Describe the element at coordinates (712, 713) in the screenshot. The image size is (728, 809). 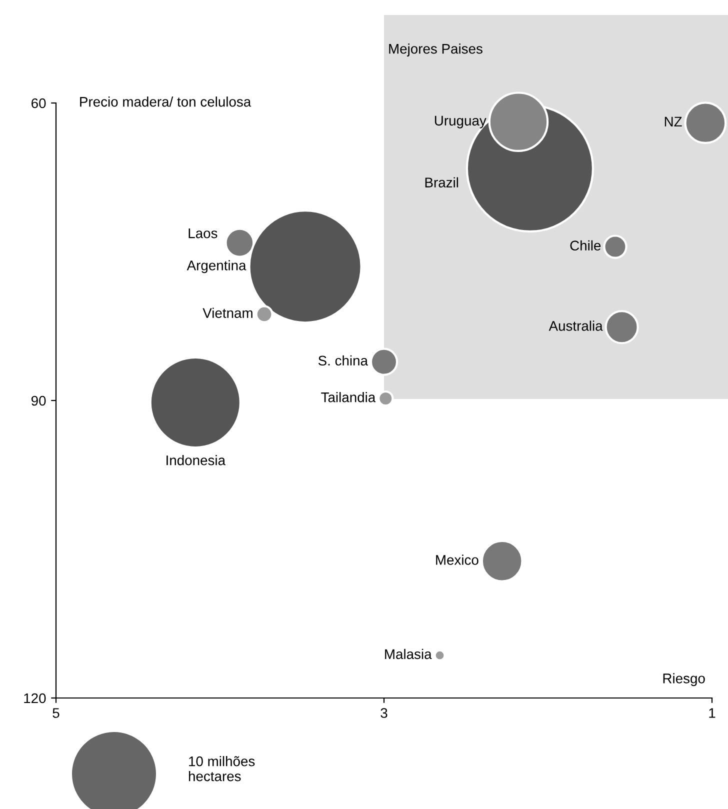
I see `x-tick-label: 1` at that location.